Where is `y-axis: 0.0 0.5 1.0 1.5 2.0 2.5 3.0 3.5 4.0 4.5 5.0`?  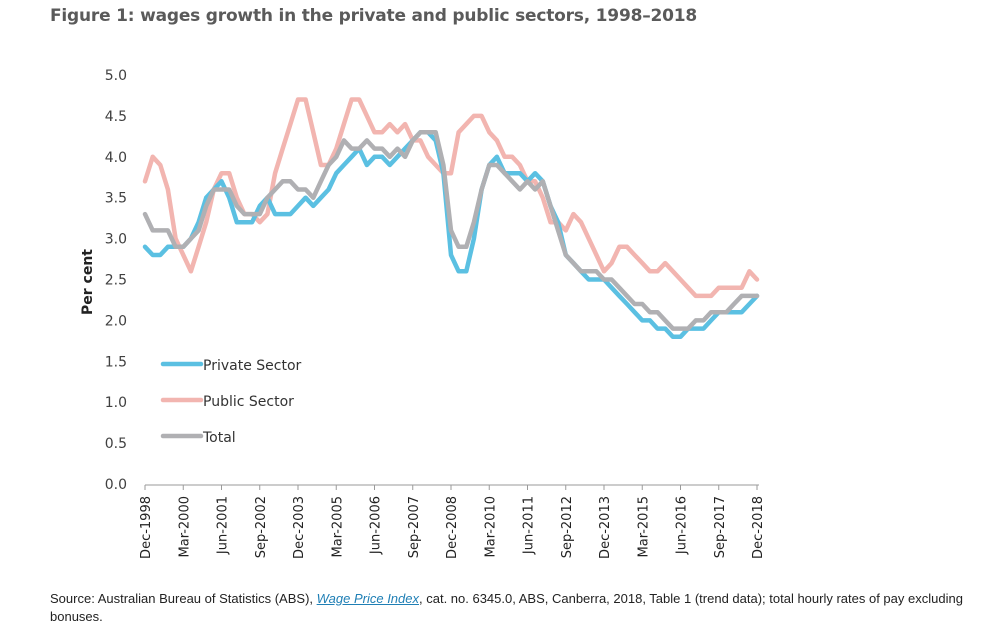 y-axis: 0.0 0.5 1.0 1.5 2.0 2.5 3.0 3.5 4.0 4.5 5.0 is located at coordinates (116, 280).